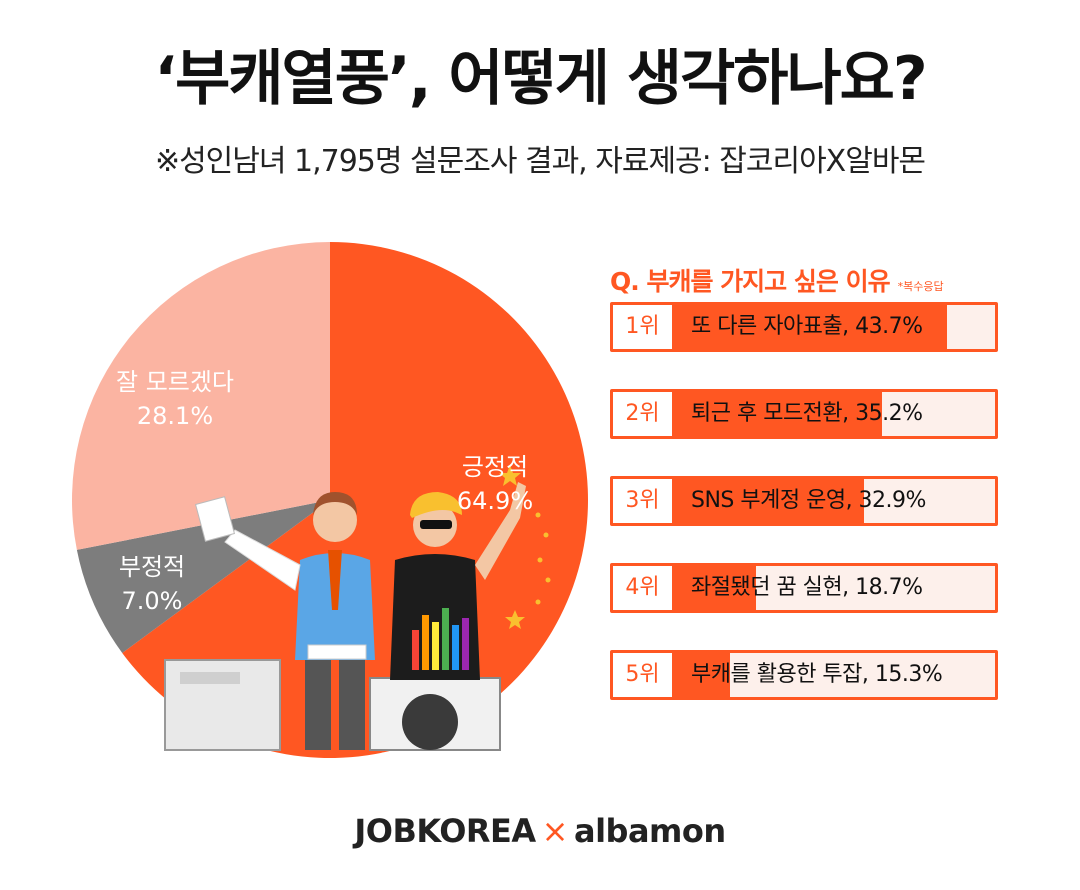 The width and height of the screenshot is (1080, 890). I want to click on bar-row: 3위 SNS 부계정 운영, 32.9%, so click(804, 501).